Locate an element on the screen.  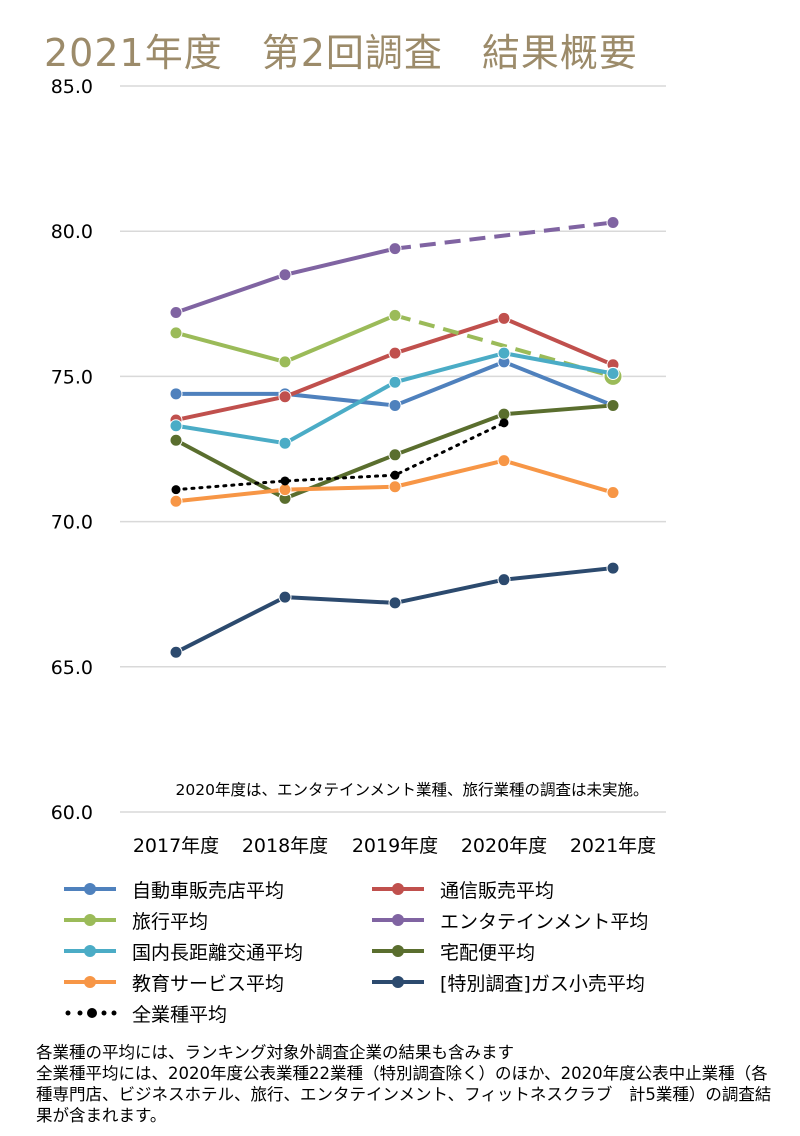
legend-item: 国内長距離交通平均 is located at coordinates (182, 951).